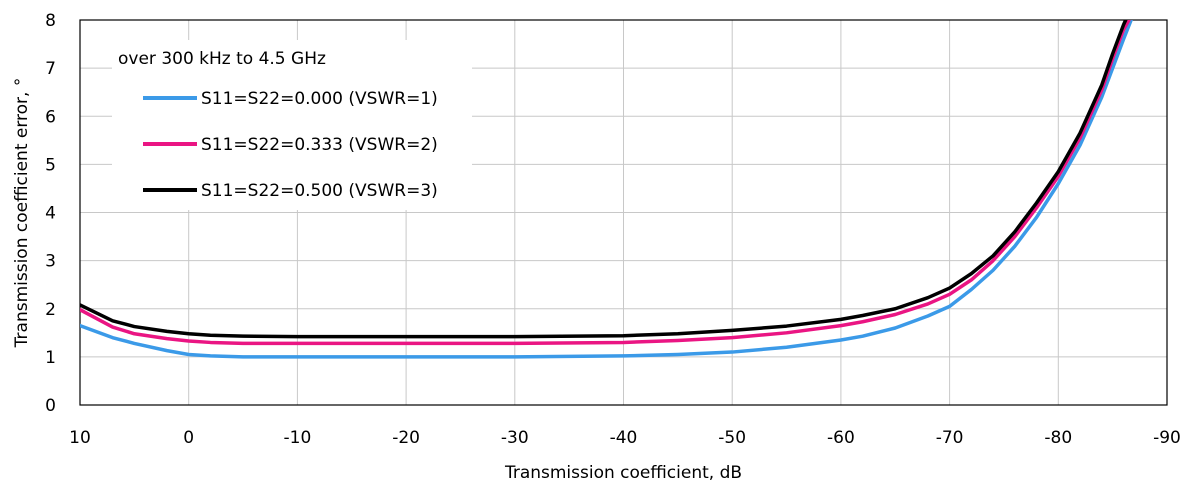  I want to click on x-tick-label: -40, so click(624, 438).